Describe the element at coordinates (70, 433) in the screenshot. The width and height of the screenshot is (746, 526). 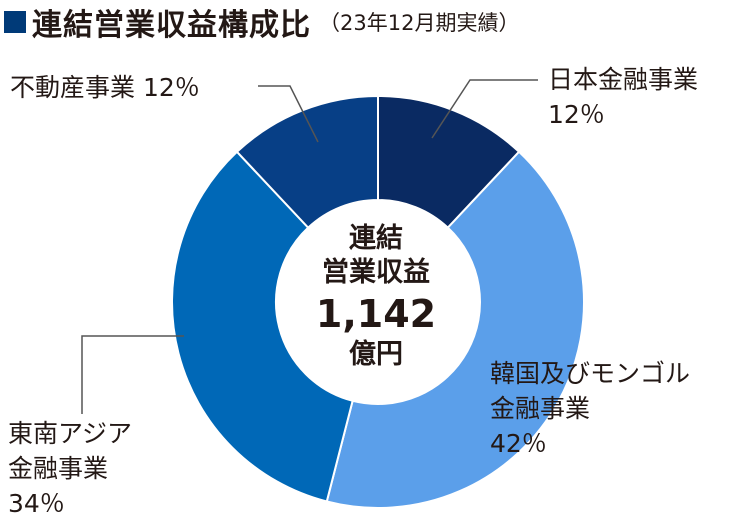
I see `slice-label-sea-name1: 東南アジア` at that location.